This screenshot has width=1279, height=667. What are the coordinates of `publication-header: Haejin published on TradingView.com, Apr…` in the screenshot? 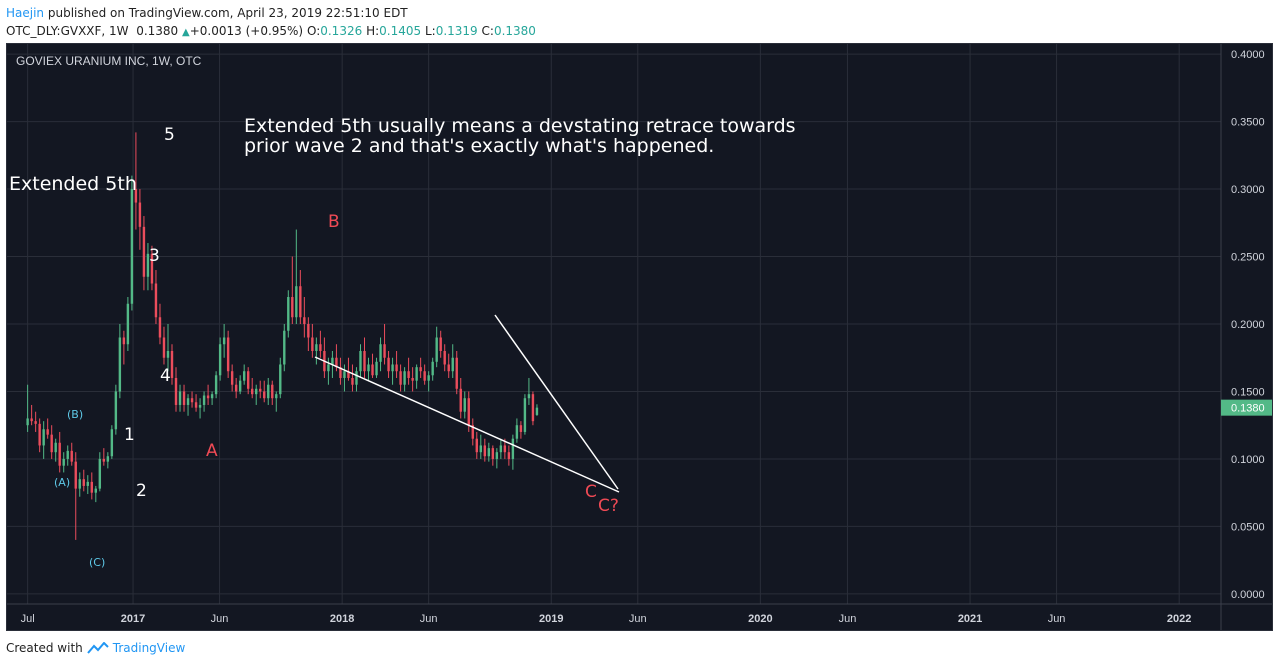 It's located at (641, 23).